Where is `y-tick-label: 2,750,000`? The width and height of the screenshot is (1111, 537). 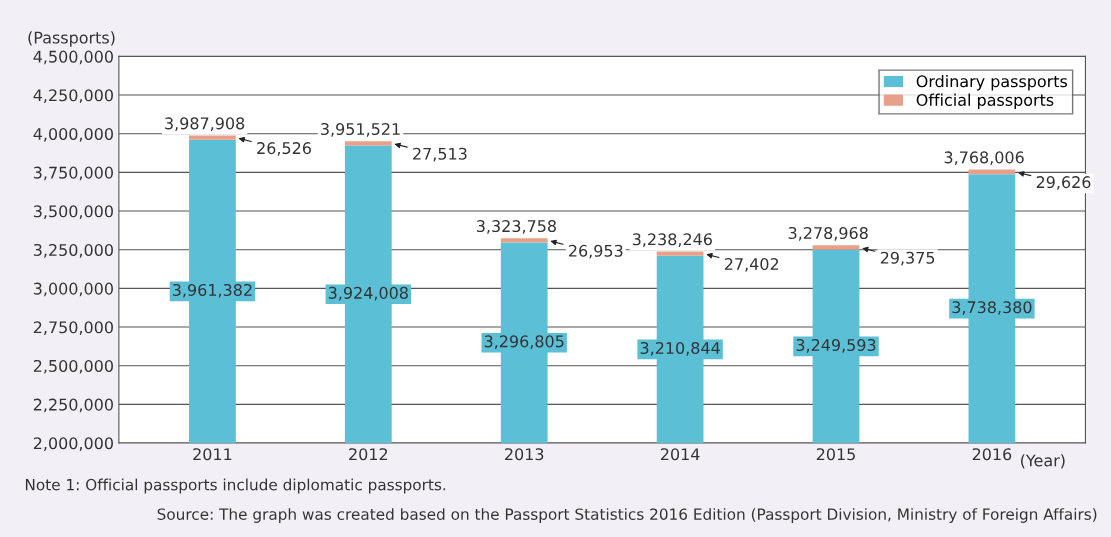 y-tick-label: 2,750,000 is located at coordinates (73, 328).